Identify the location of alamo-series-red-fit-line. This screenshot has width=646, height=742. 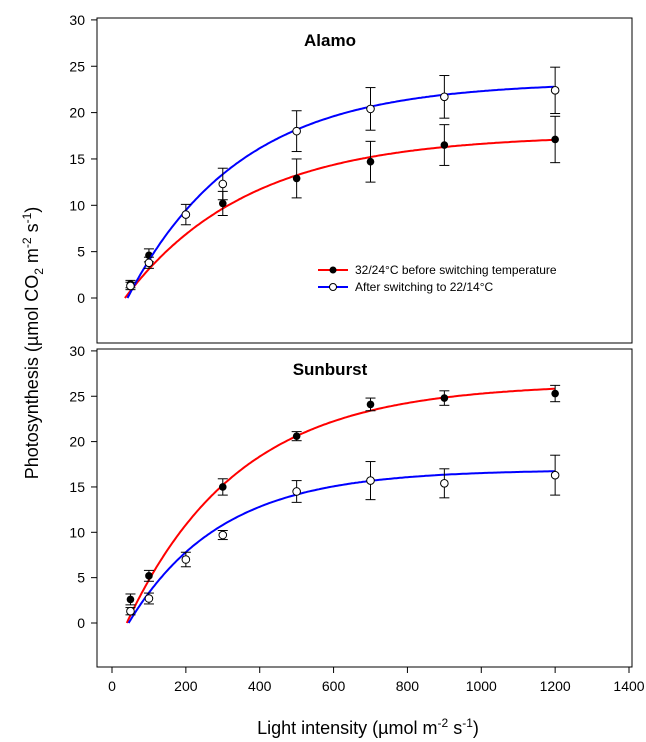
(340, 218).